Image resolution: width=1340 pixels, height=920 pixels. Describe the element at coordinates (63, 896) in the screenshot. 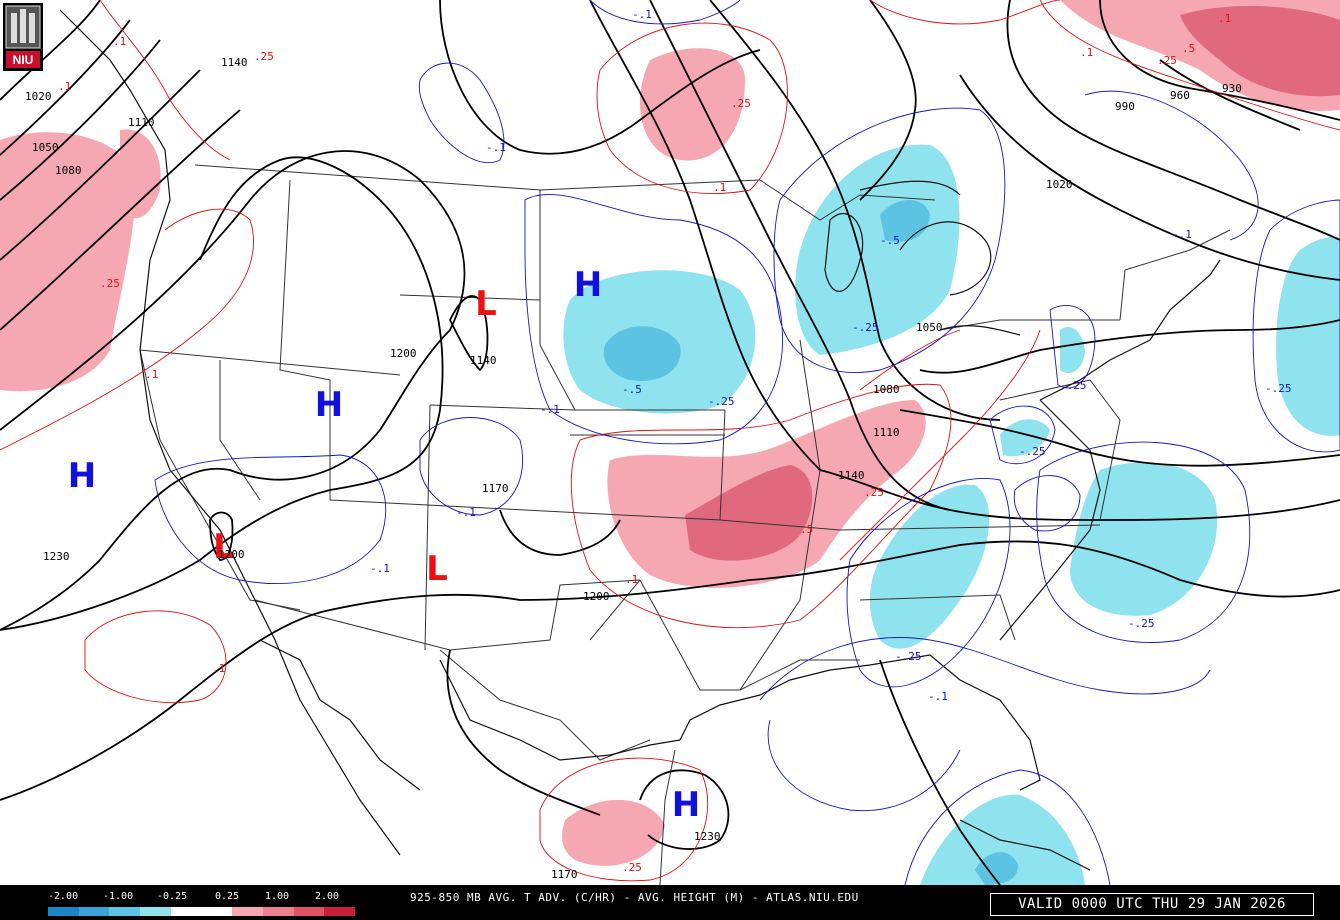

I see `scale-label: -2.00` at that location.